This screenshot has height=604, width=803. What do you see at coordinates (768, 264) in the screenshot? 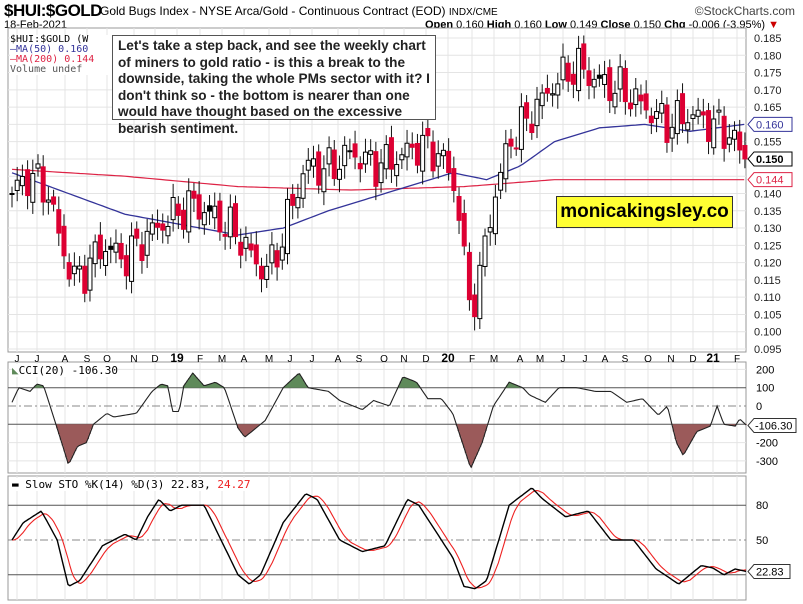
I see `price-tick-label: 0.120` at bounding box center [768, 264].